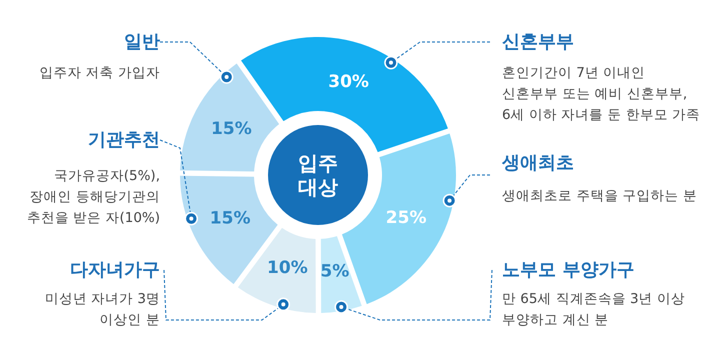 The image size is (703, 348). I want to click on text: 입주자 저축 가입자, so click(99, 73).